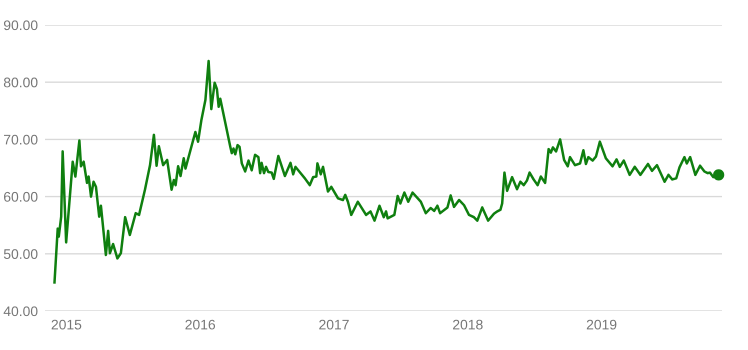 The image size is (748, 350). What do you see at coordinates (21, 83) in the screenshot?
I see `y-tick-label: 80.00` at bounding box center [21, 83].